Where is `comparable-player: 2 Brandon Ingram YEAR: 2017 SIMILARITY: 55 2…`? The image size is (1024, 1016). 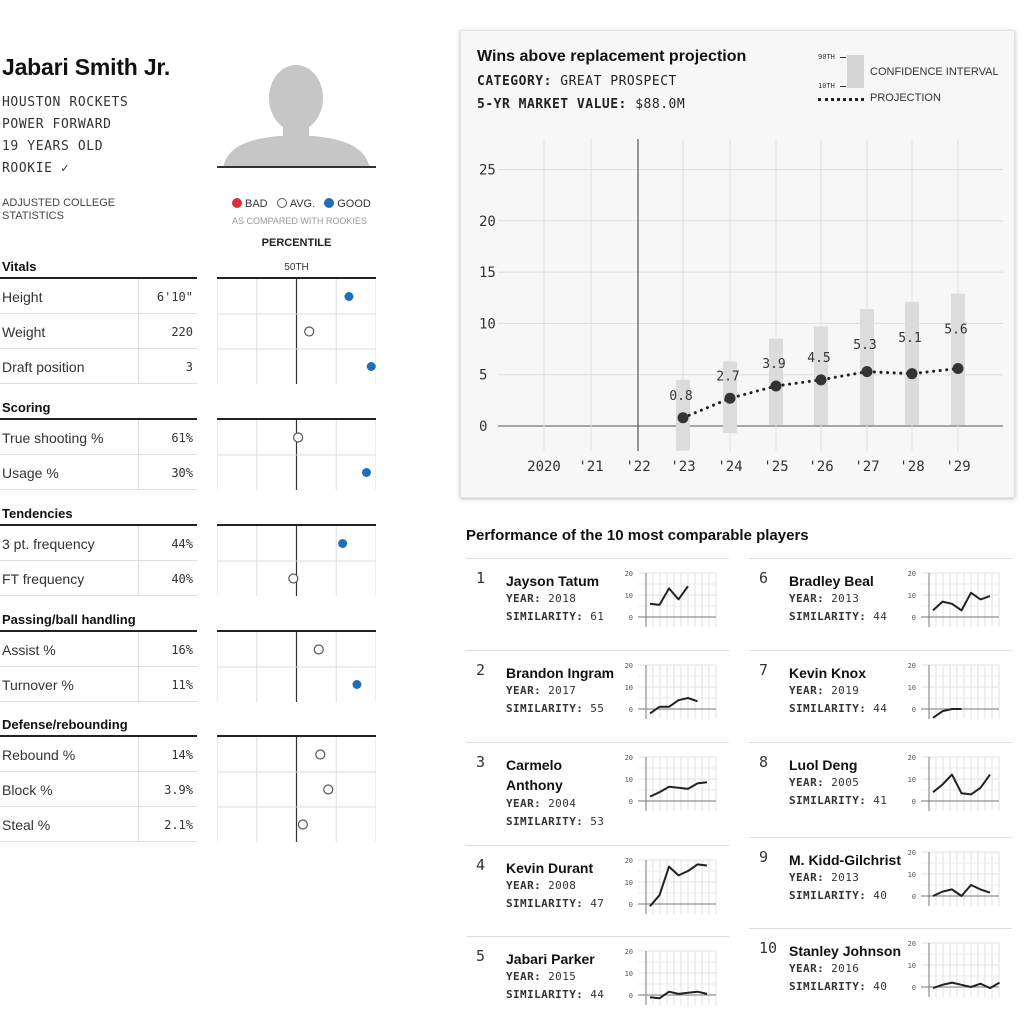
comparable-player: 2 Brandon Ingram YEAR: 2017 SIMILARITY: 55 2… is located at coordinates (597, 696).